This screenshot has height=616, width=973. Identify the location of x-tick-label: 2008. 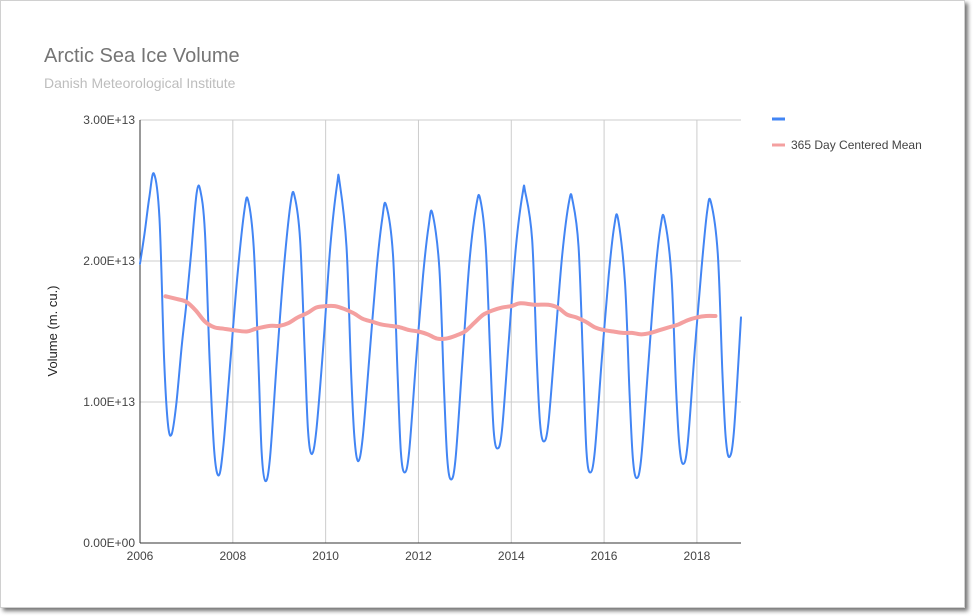
(232, 556).